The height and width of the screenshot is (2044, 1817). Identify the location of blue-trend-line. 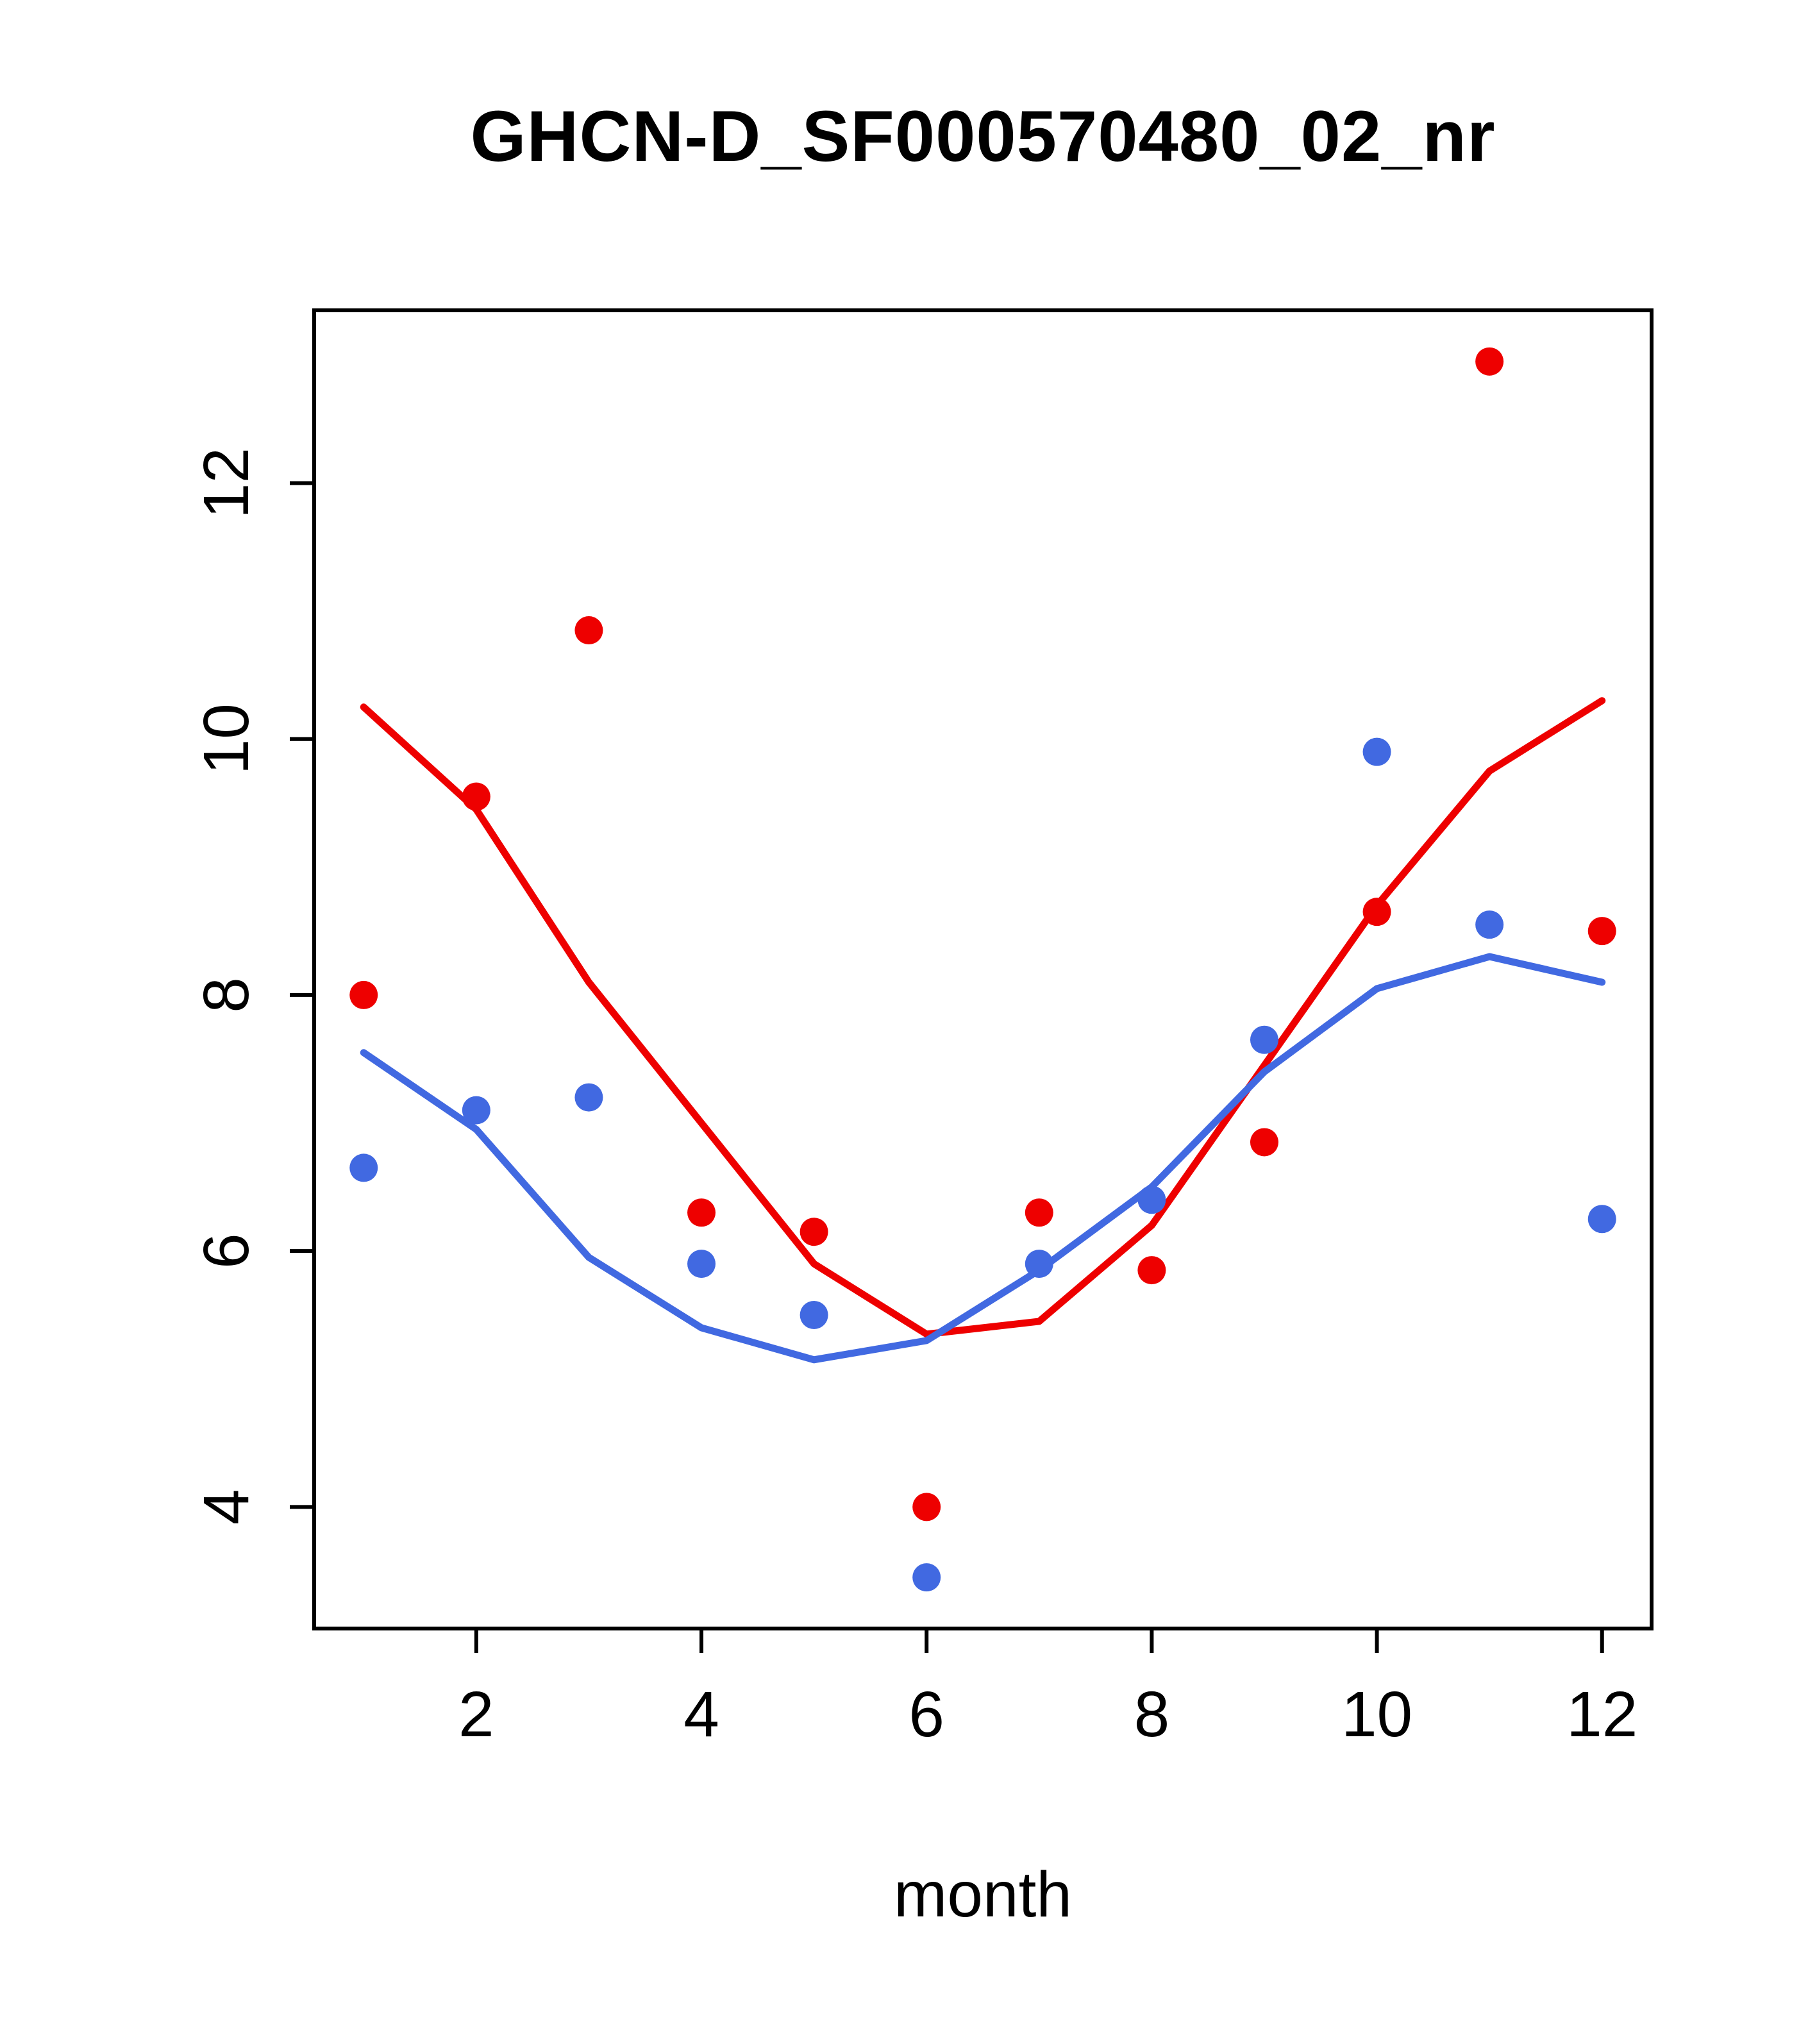
(983, 1158).